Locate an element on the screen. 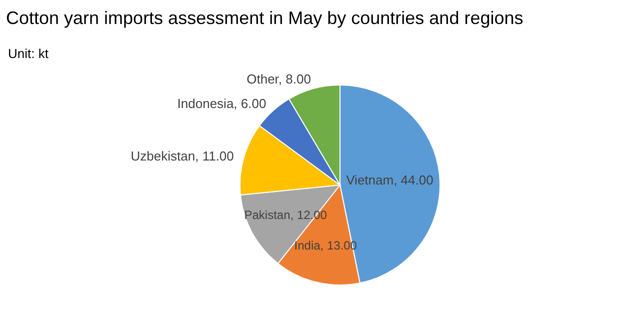 This screenshot has height=309, width=642. slice-label: Indonesia, 6.00 is located at coordinates (221, 103).